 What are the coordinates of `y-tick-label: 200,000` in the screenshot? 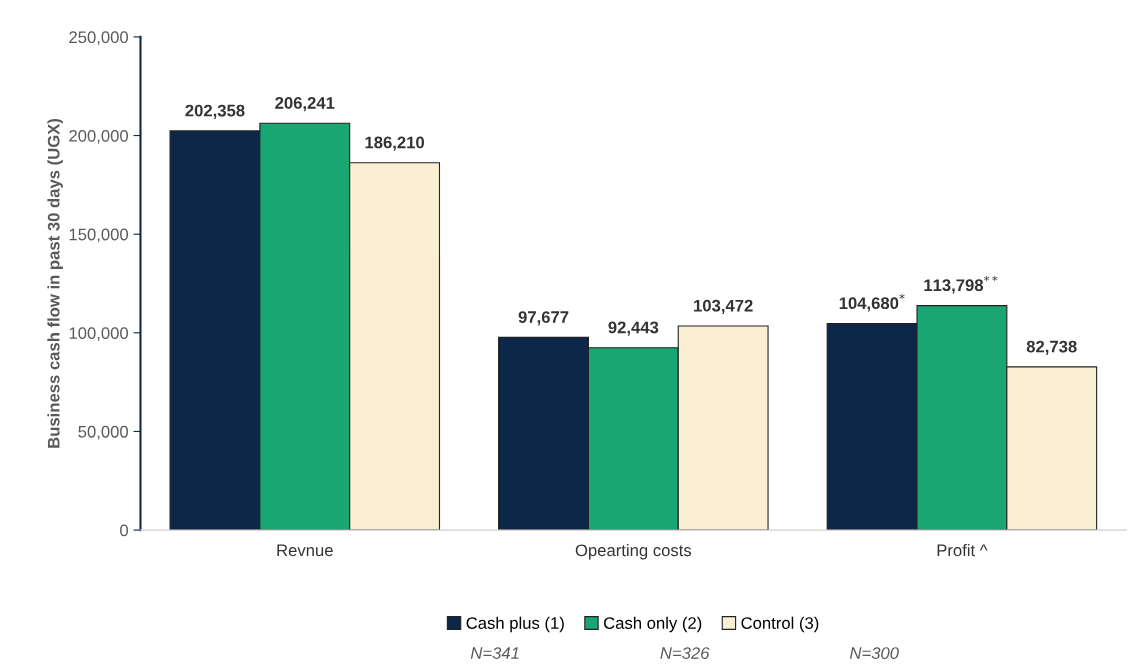 It's located at (99, 136).